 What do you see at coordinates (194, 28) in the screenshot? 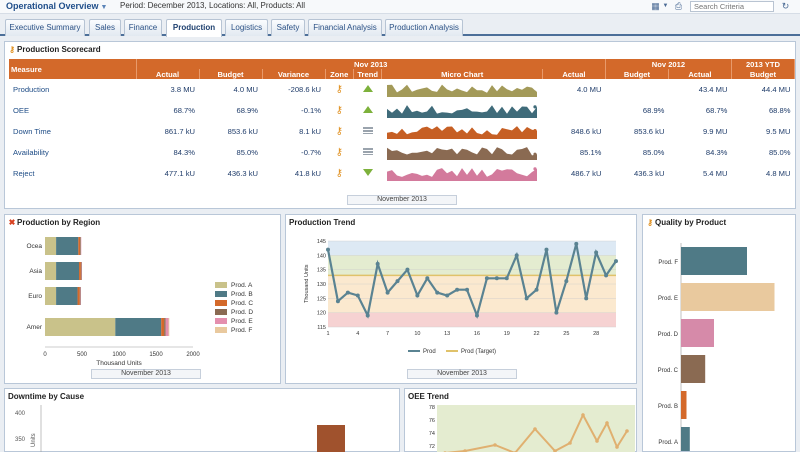
I see `tab-production: Production` at bounding box center [194, 28].